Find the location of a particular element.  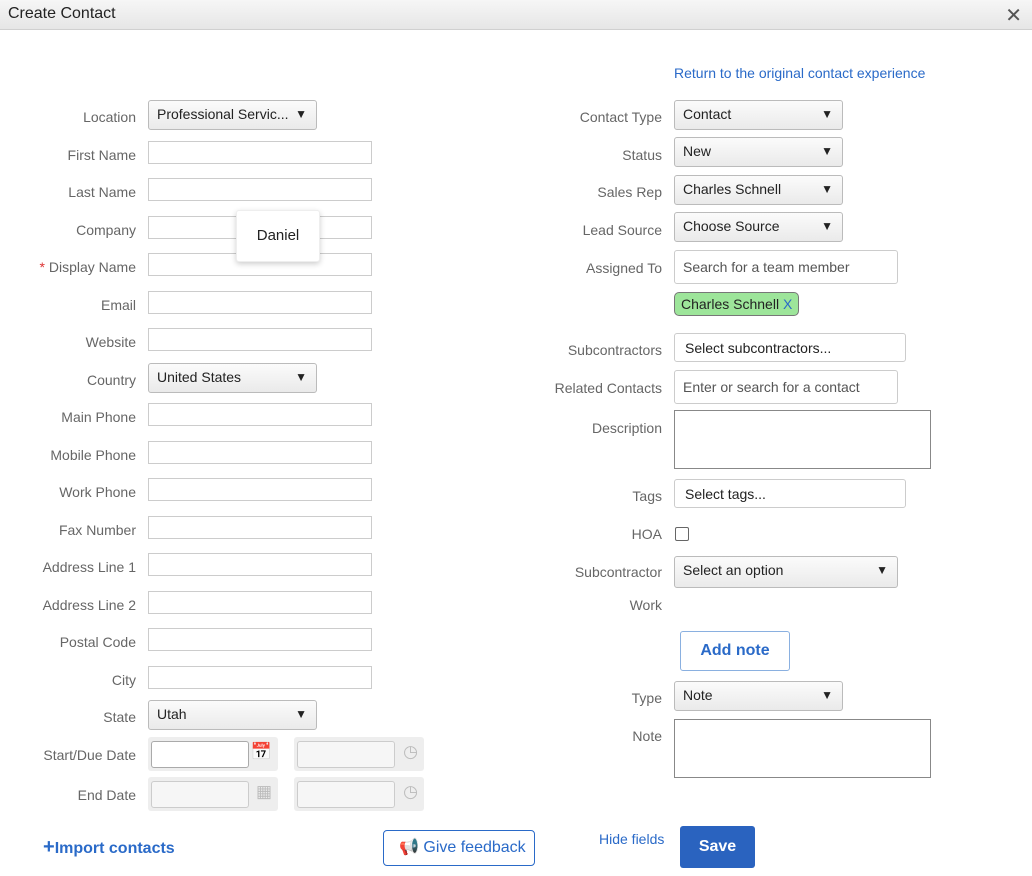

megaphone-icon: 📢 is located at coordinates (409, 847).